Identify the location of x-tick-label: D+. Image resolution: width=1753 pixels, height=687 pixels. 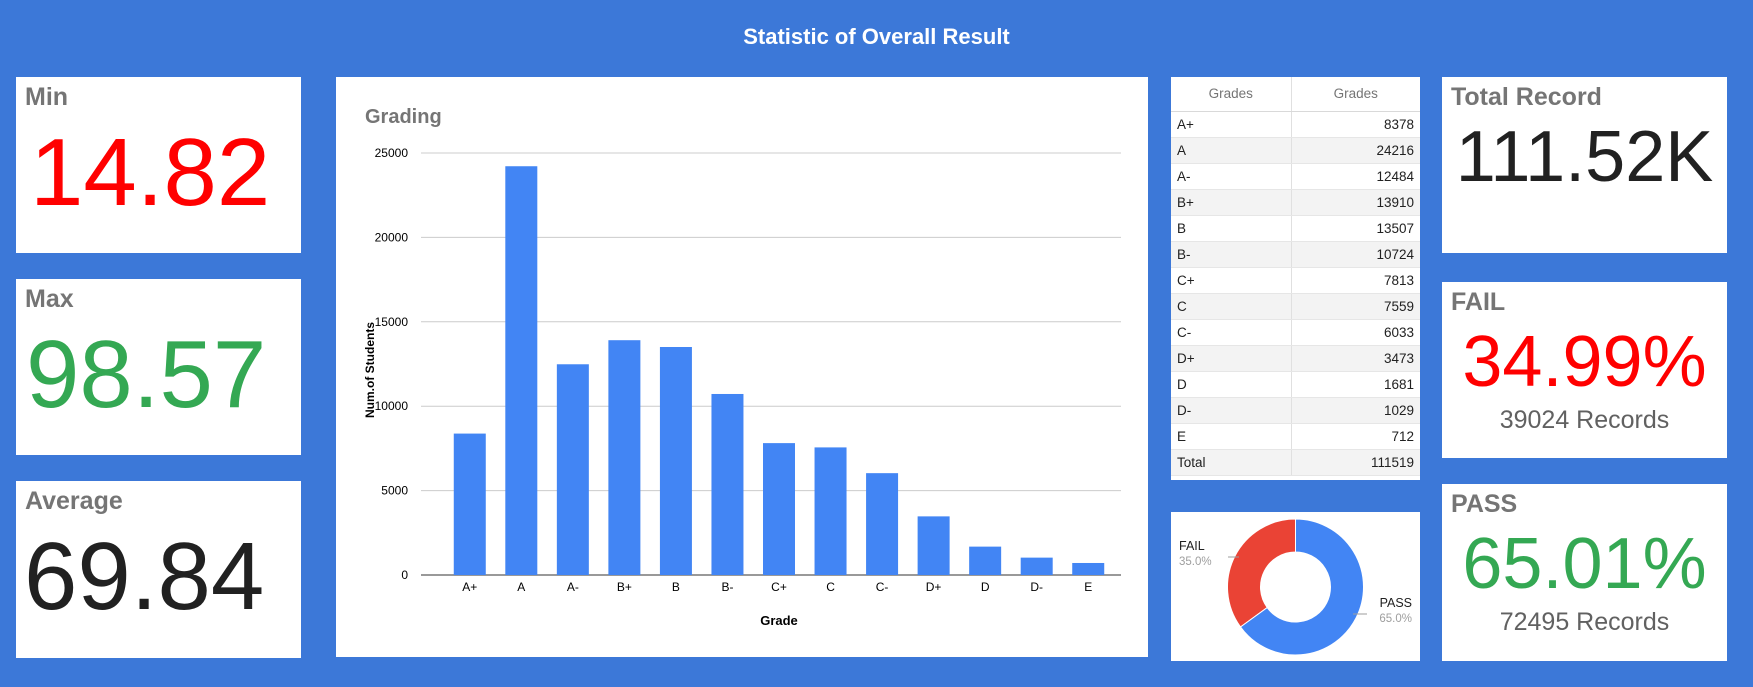
(934, 587).